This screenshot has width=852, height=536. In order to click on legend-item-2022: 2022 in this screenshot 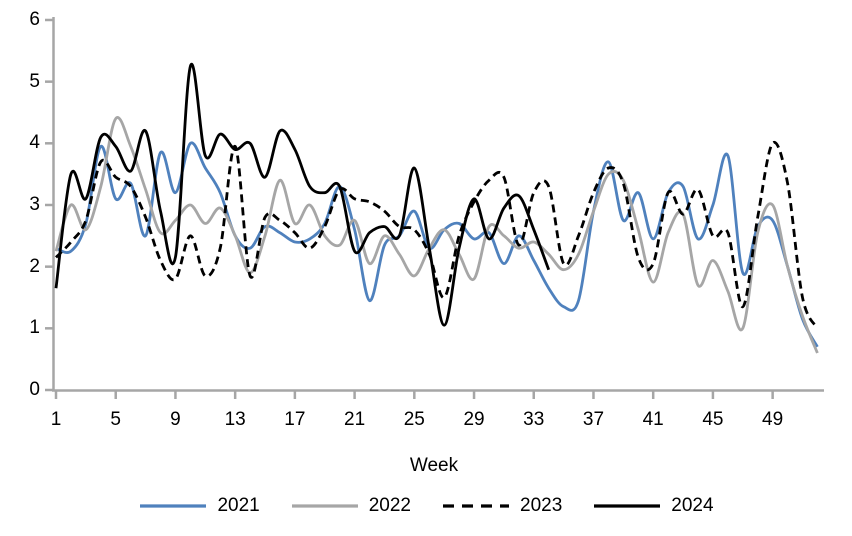, I will do `click(350, 506)`.